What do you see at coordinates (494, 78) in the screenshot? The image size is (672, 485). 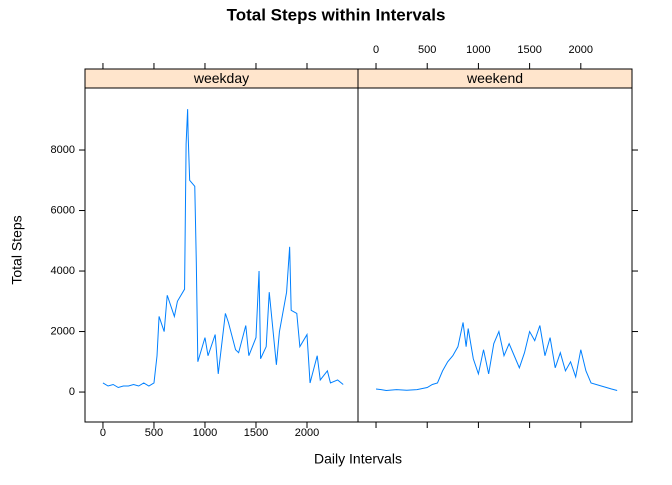 I see `strip-label: weekend` at bounding box center [494, 78].